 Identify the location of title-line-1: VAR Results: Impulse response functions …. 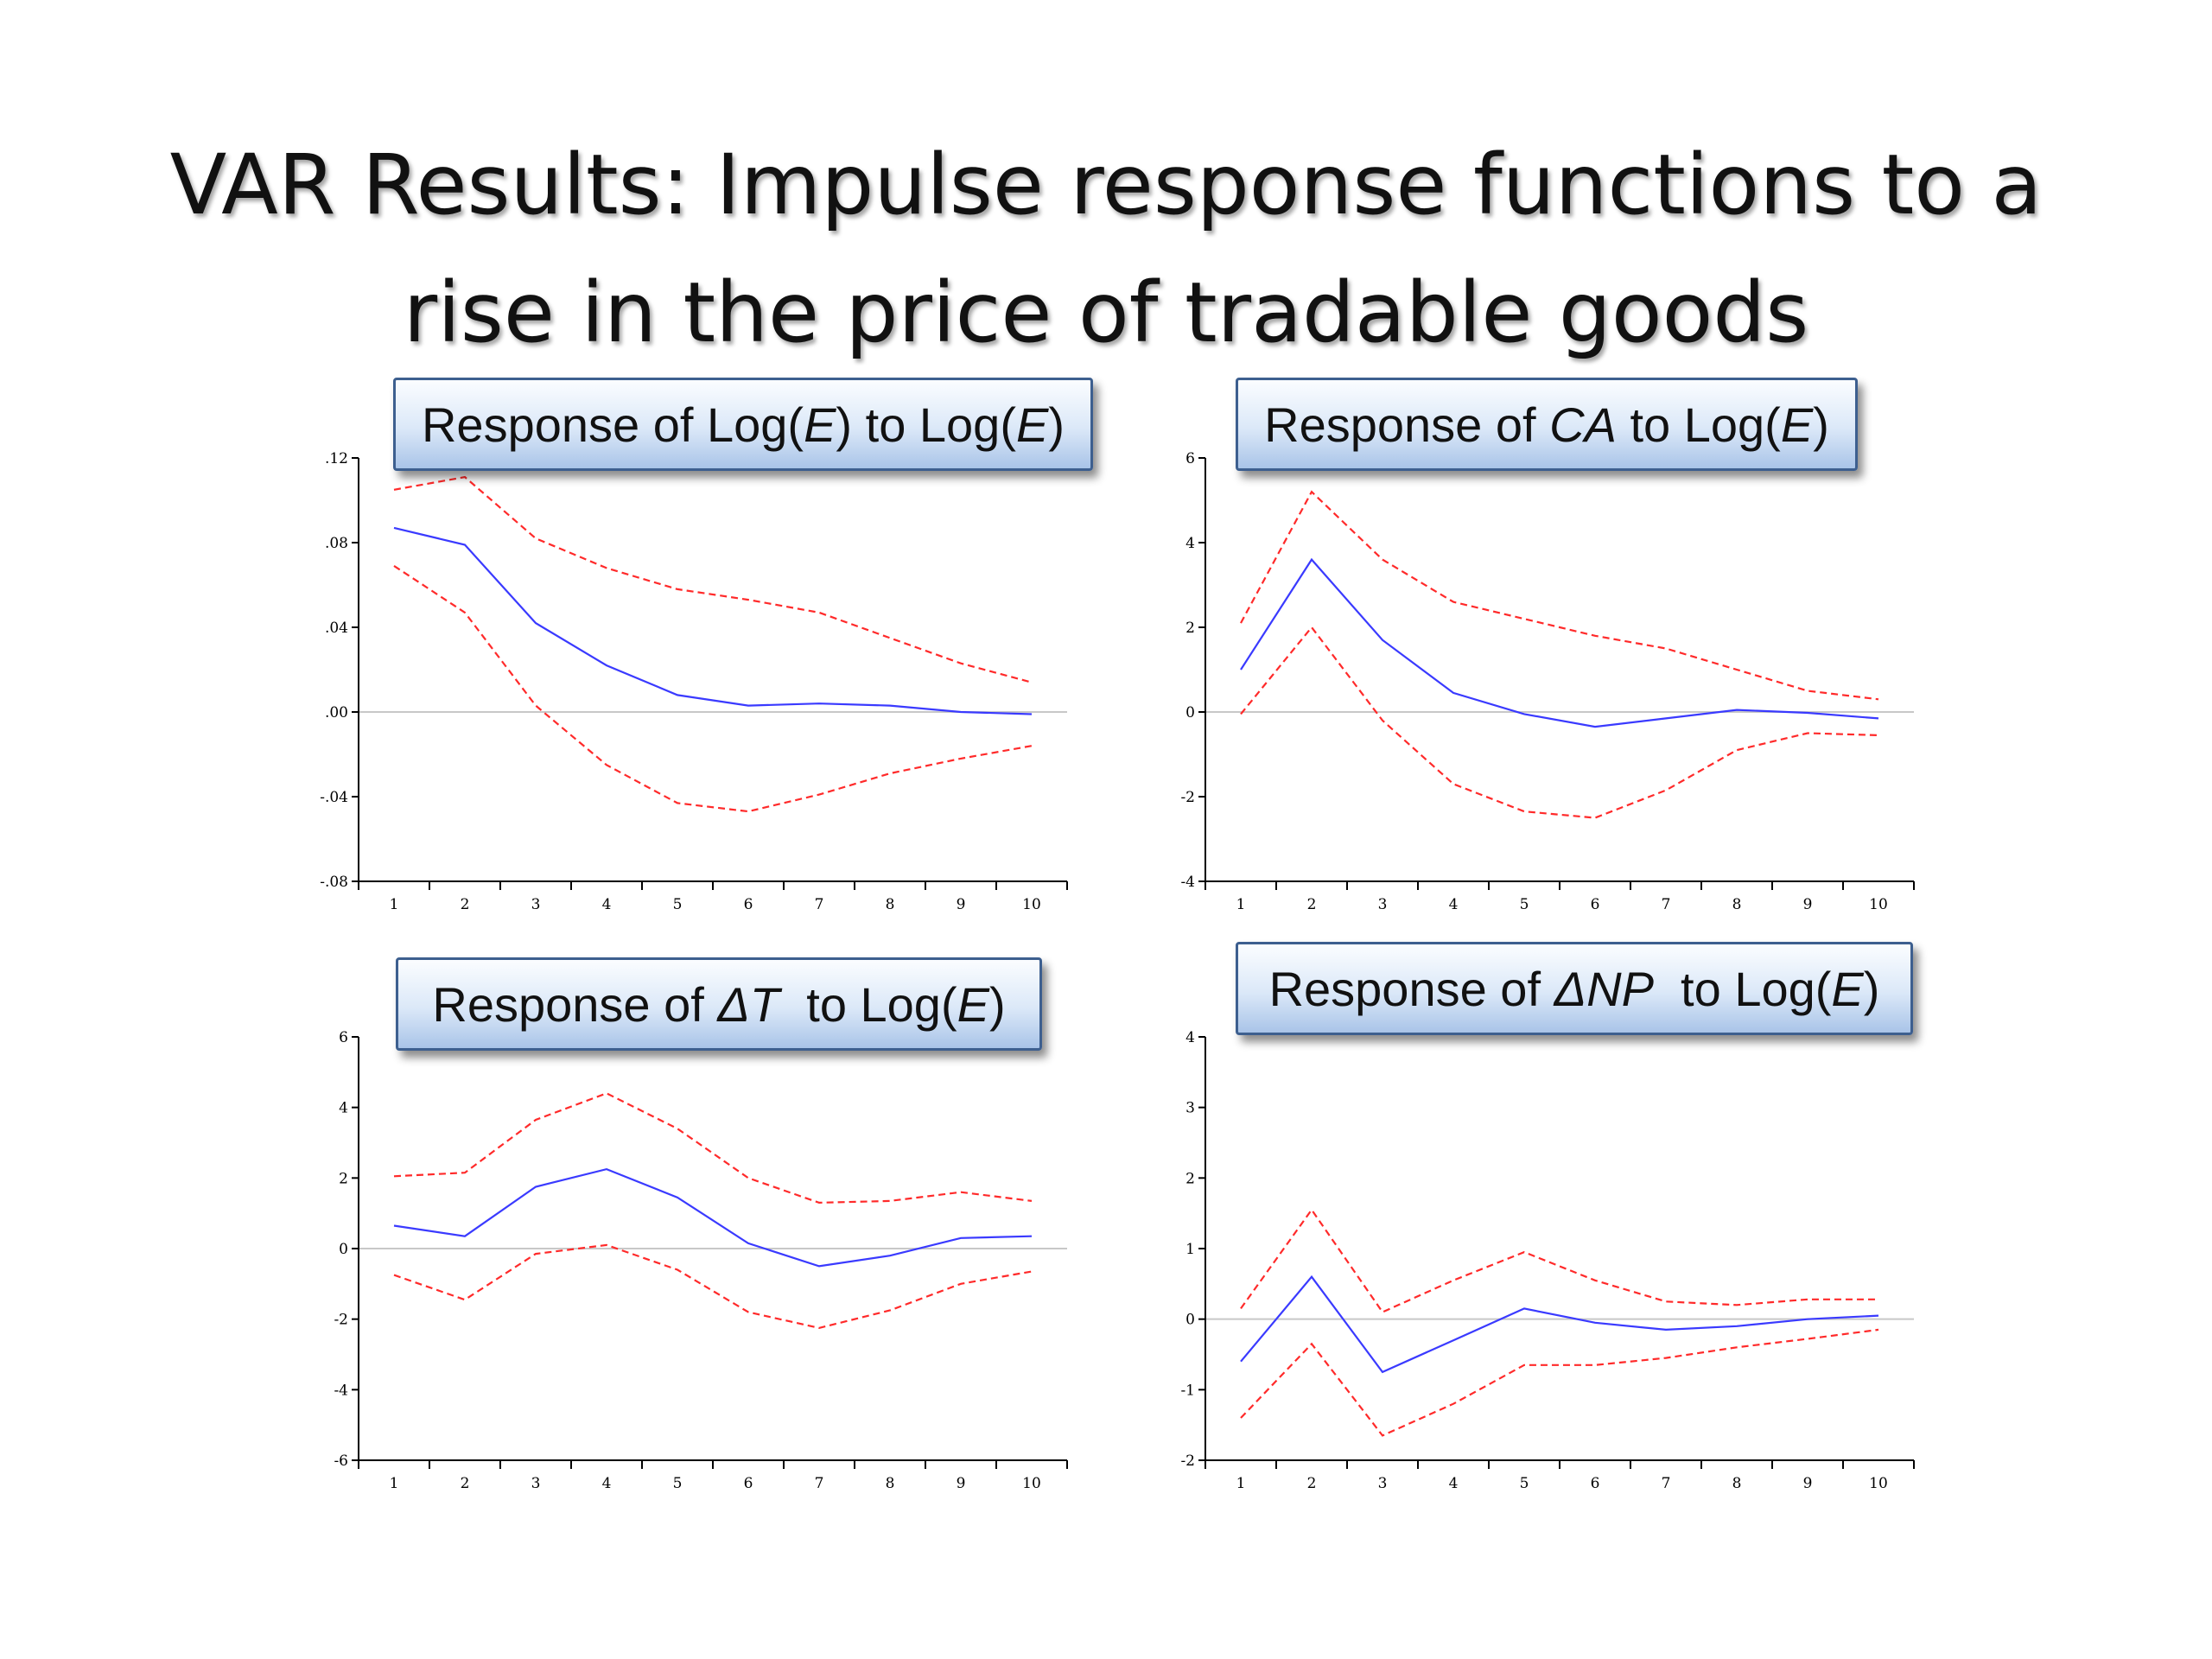
(1106, 185).